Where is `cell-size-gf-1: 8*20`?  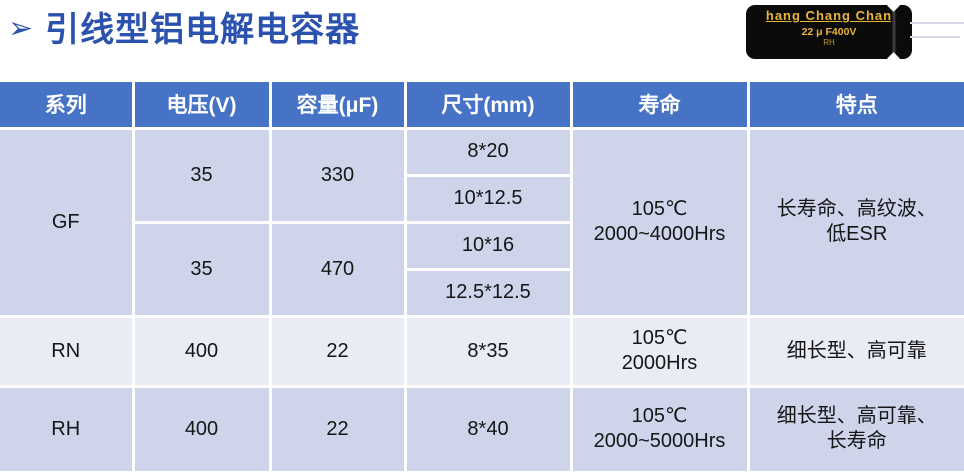
cell-size-gf-1: 8*20 is located at coordinates (488, 151).